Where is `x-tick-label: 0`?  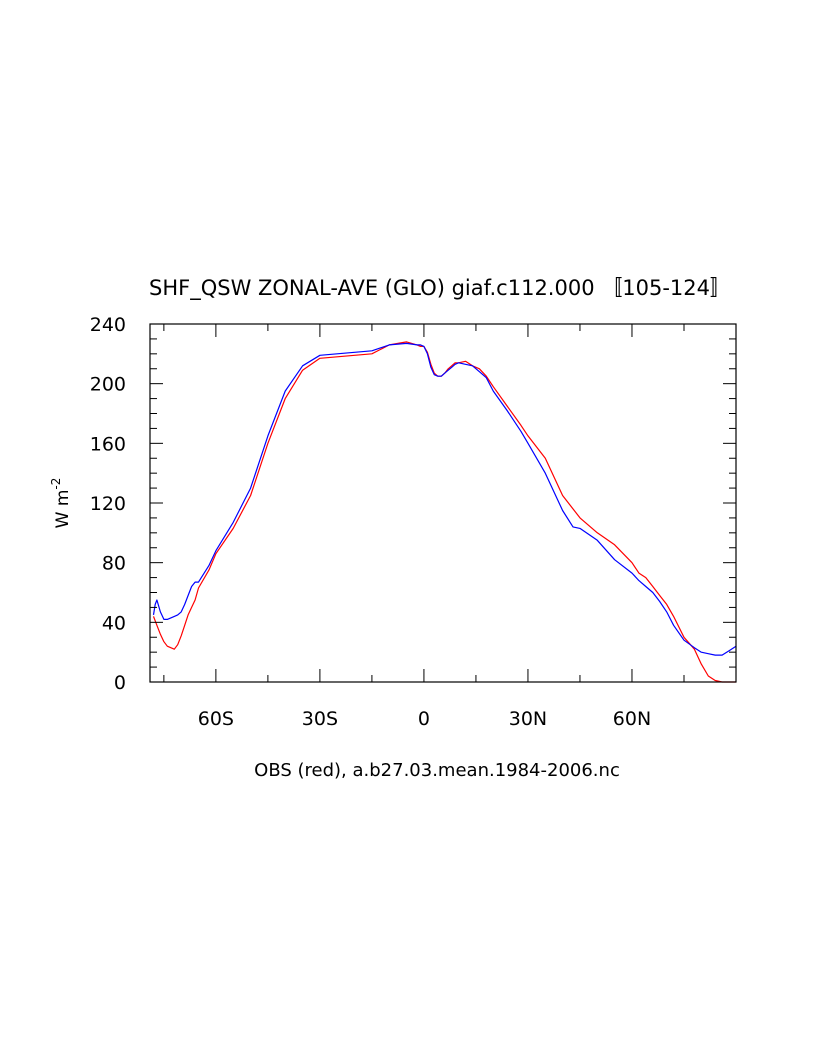 x-tick-label: 0 is located at coordinates (424, 719).